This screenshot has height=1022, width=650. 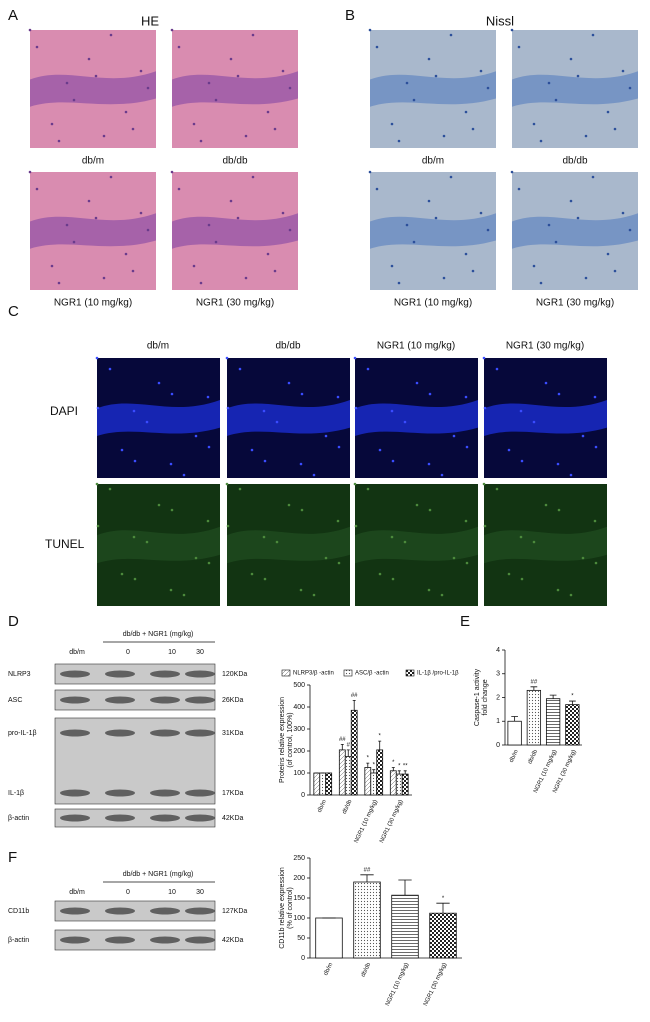 I want to click on y-tick-label: 1, so click(x=498, y=721).